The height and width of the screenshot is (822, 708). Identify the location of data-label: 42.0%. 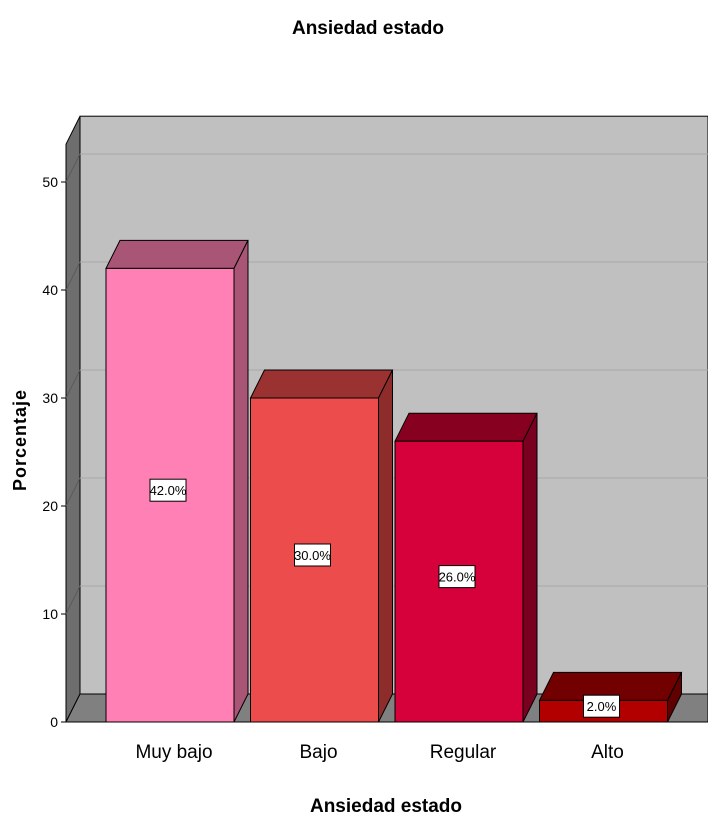
(168, 490).